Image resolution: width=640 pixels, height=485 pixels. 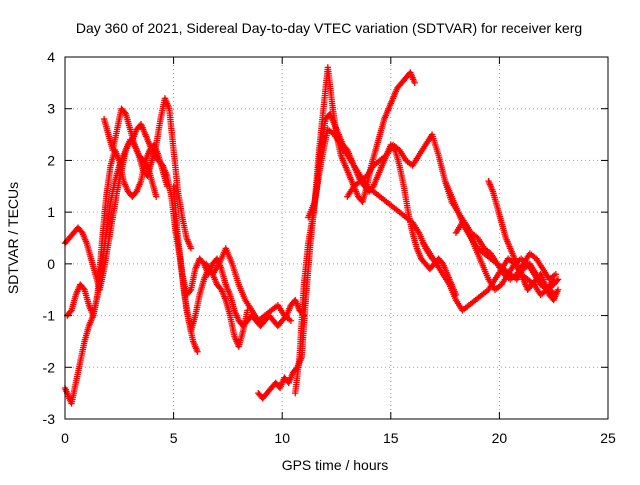 What do you see at coordinates (51, 264) in the screenshot?
I see `y-tick-label: 0` at bounding box center [51, 264].